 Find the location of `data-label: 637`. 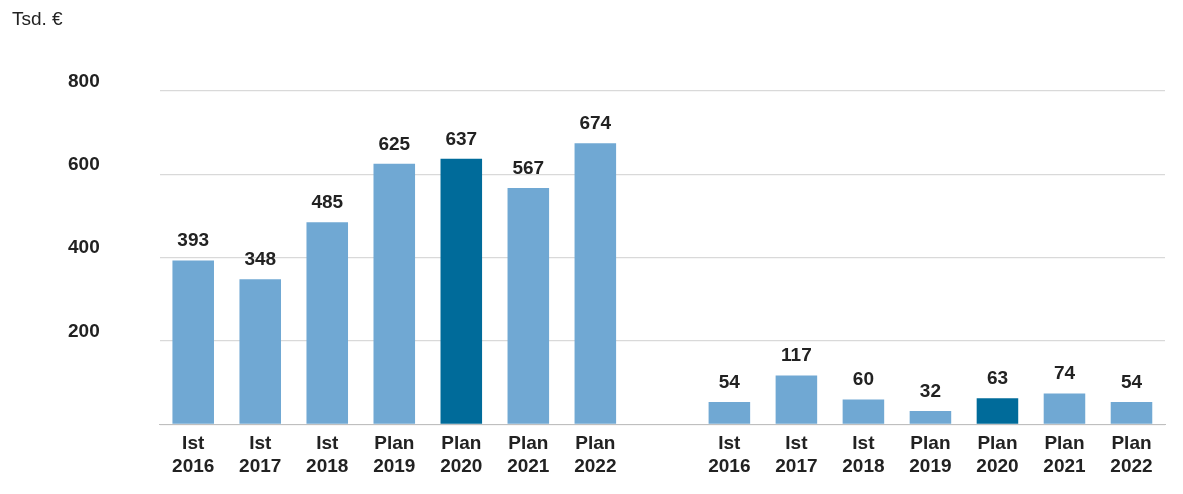

data-label: 637 is located at coordinates (461, 138).